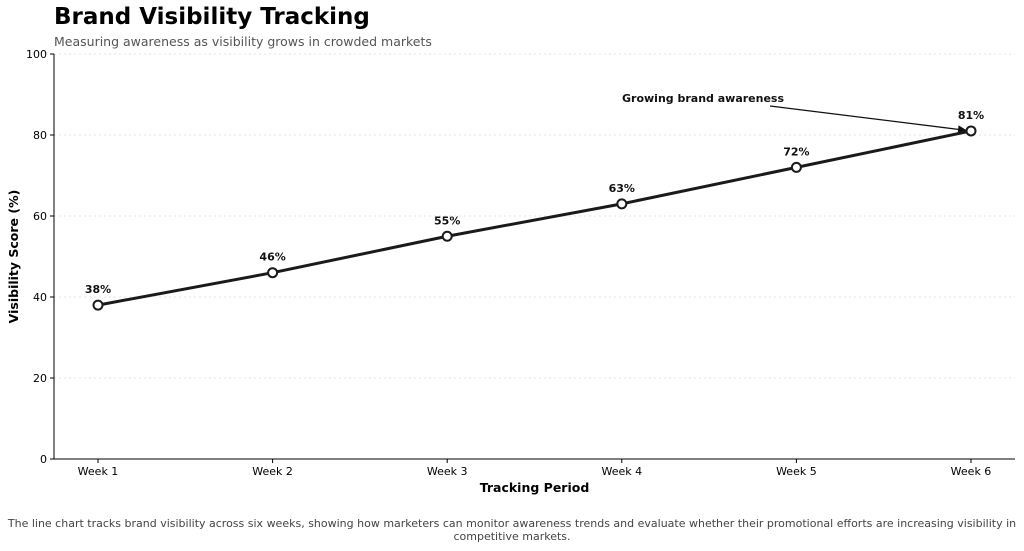  What do you see at coordinates (13, 257) in the screenshot?
I see `y-axis-label: Visibility Score (%)` at bounding box center [13, 257].